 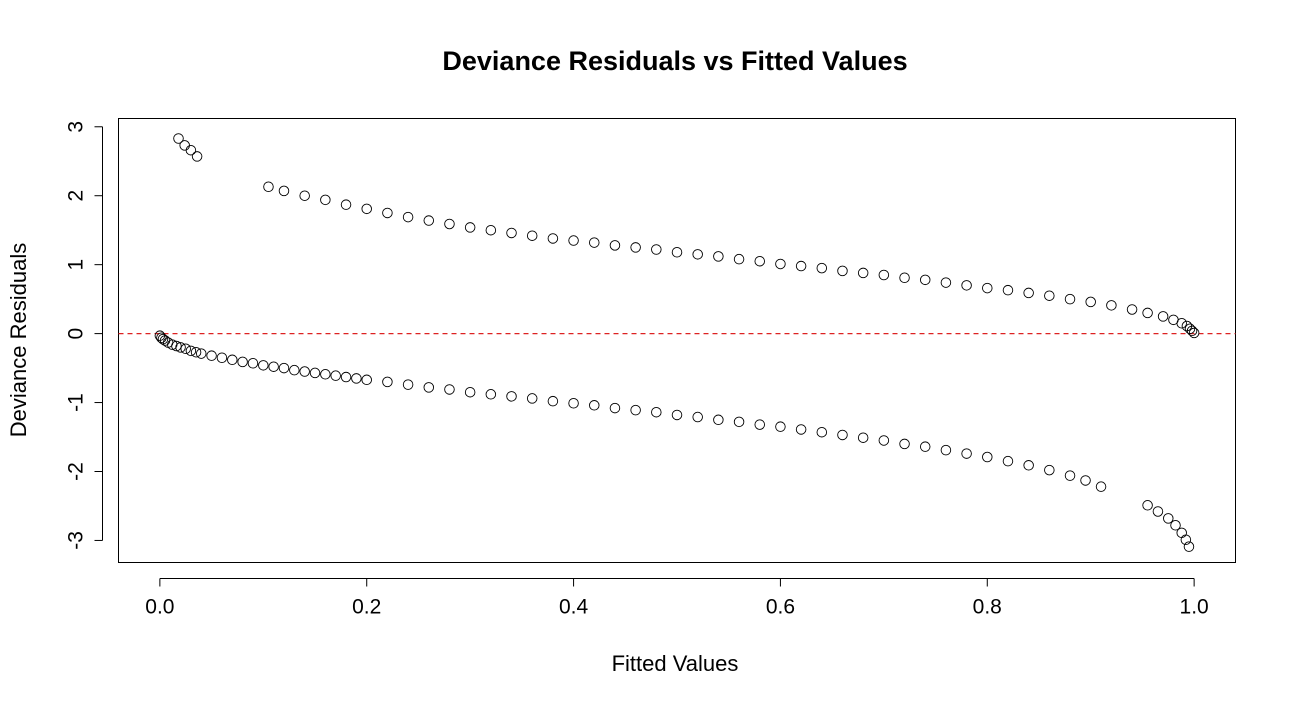 What do you see at coordinates (674, 61) in the screenshot?
I see `chart-title: Deviance Residuals vs Fitted Values` at bounding box center [674, 61].